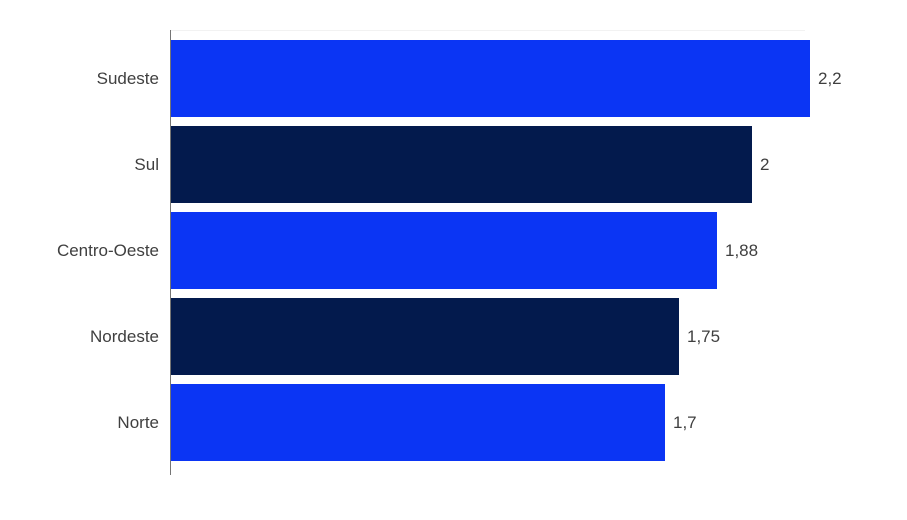  I want to click on category-label: Sul, so click(146, 164).